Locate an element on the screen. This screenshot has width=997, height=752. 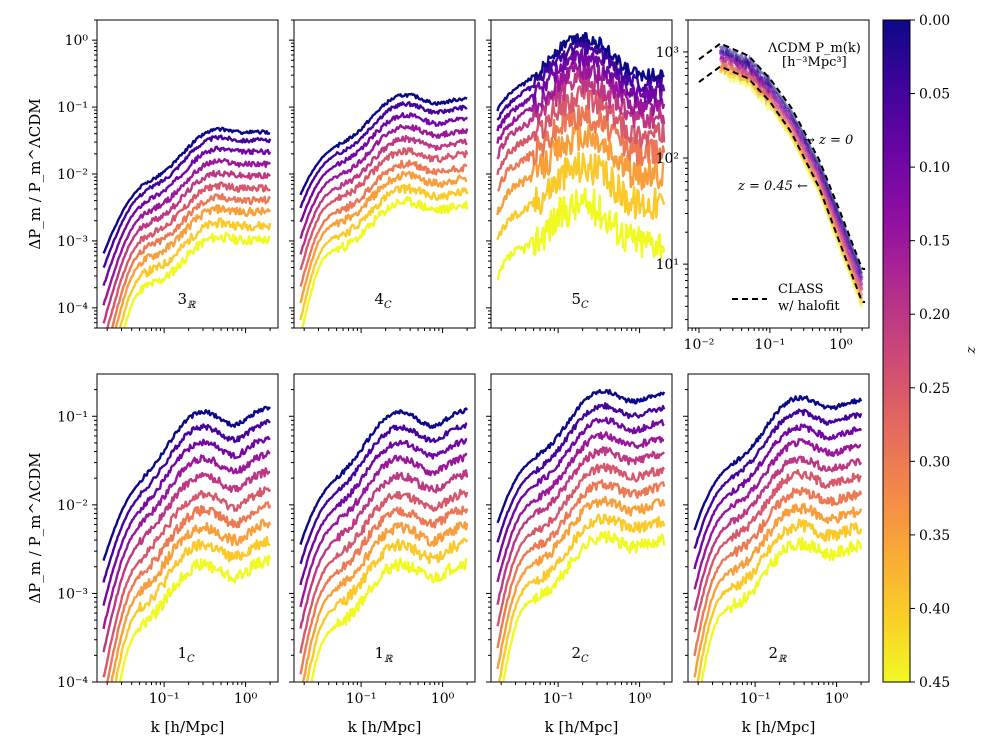
colorbar-label: z is located at coordinates (971, 350).